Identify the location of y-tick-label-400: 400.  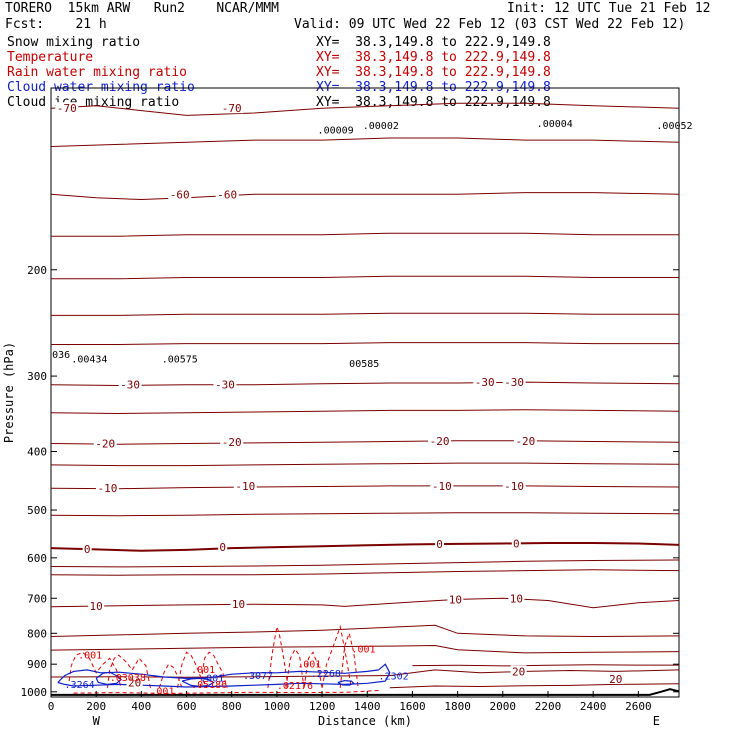
(37, 452).